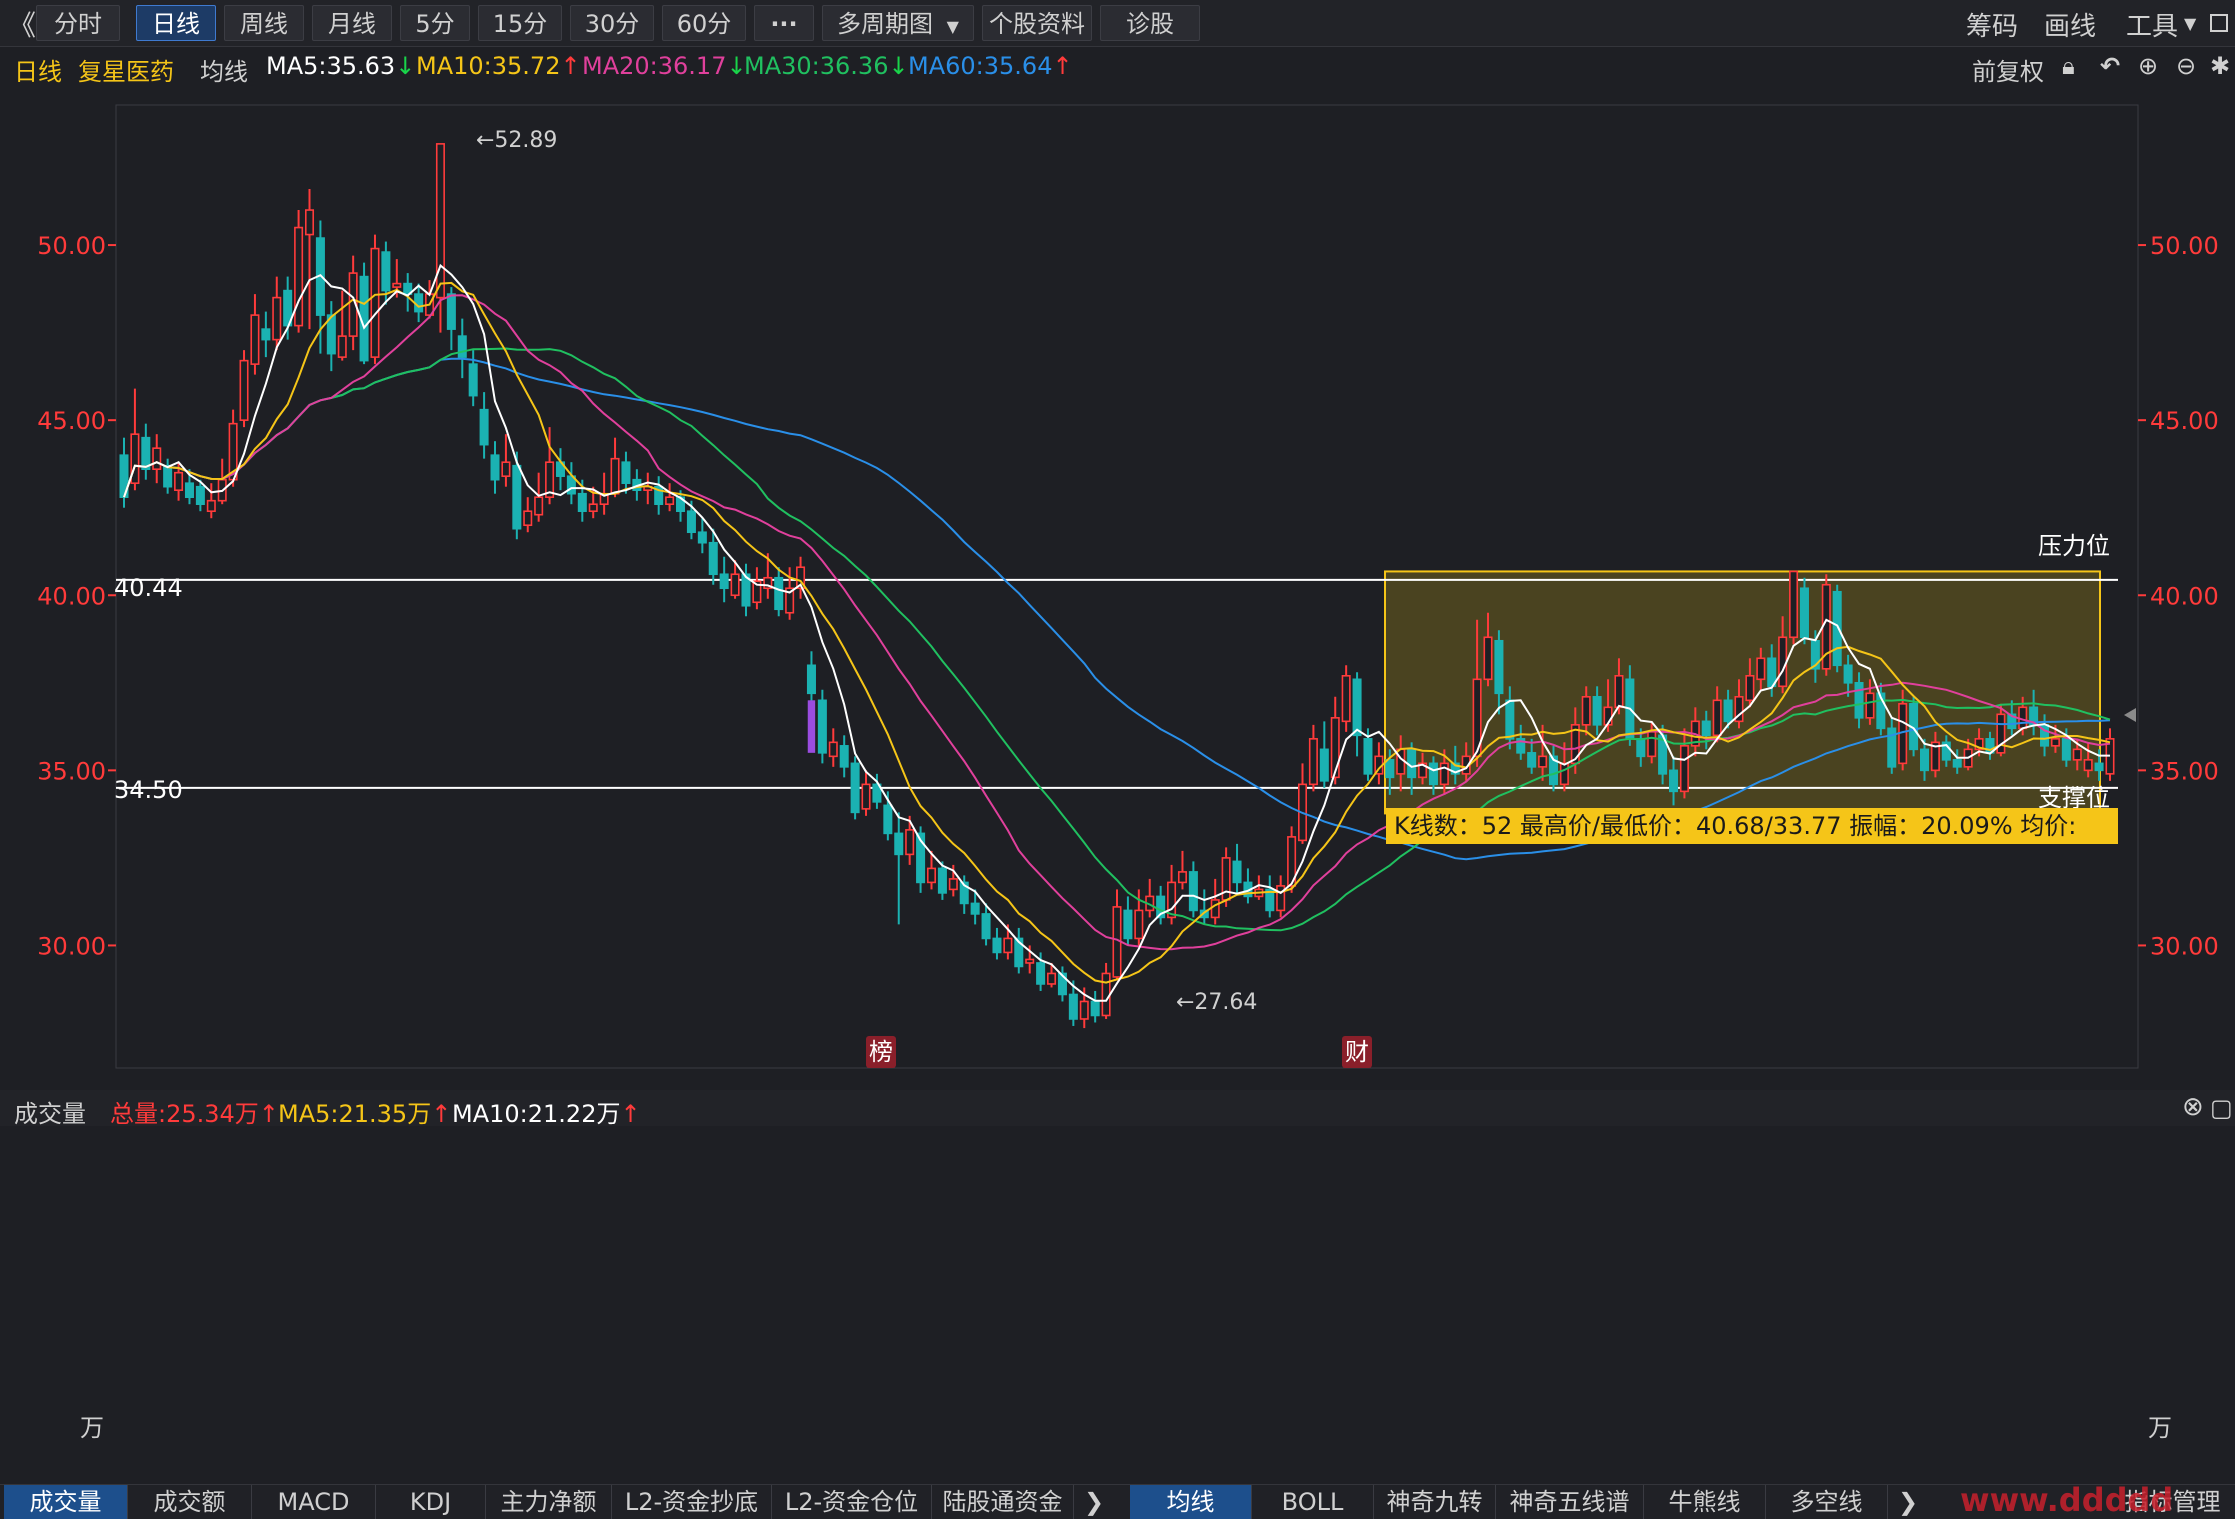 The width and height of the screenshot is (2235, 1519). I want to click on period-tab-60min: 60分, so click(704, 23).